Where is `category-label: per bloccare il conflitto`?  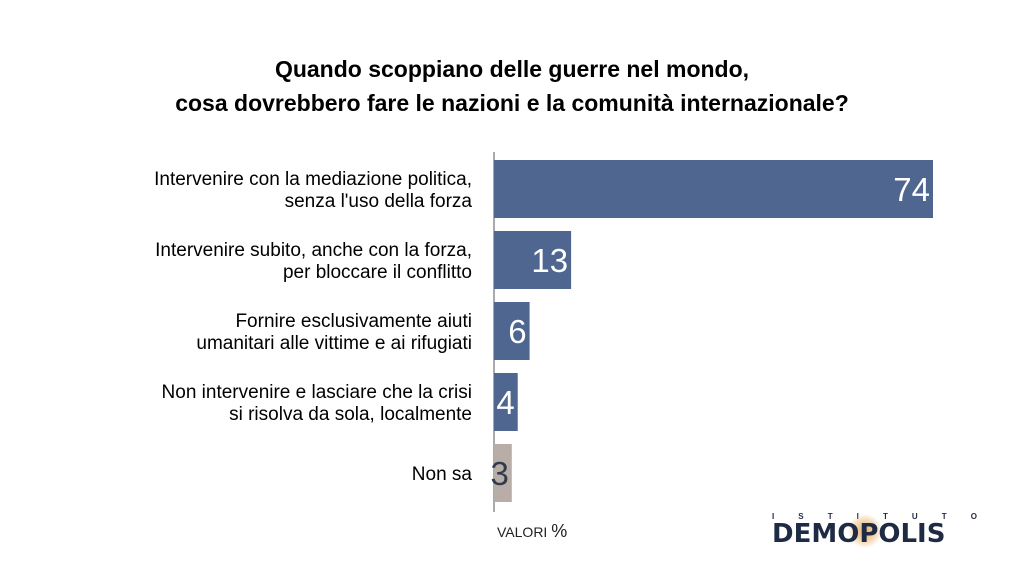 category-label: per bloccare il conflitto is located at coordinates (377, 272).